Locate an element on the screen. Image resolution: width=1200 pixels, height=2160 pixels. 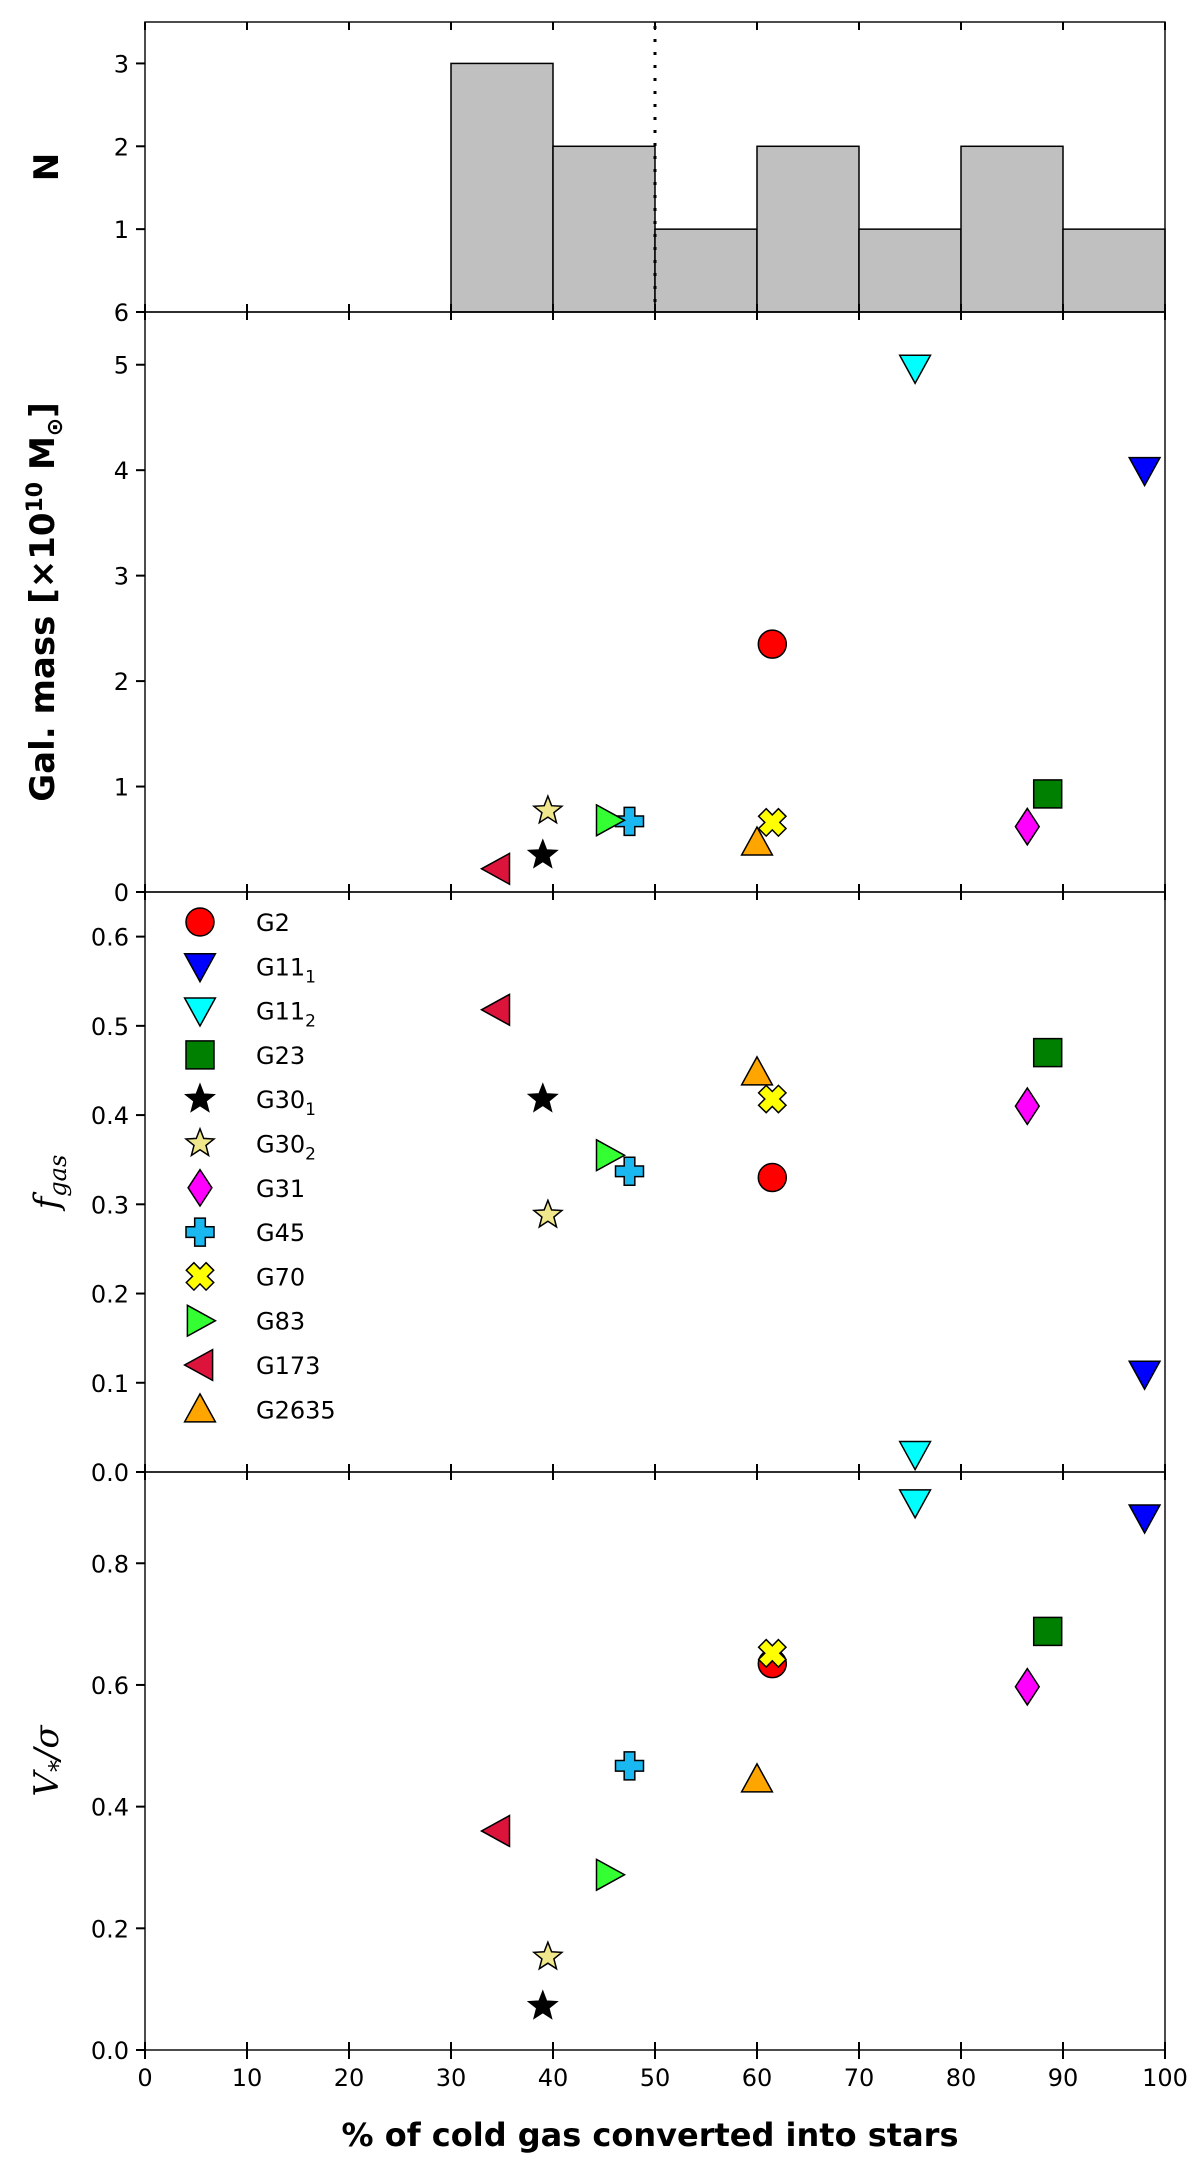
x-tick-label: 20 is located at coordinates (349, 2078).